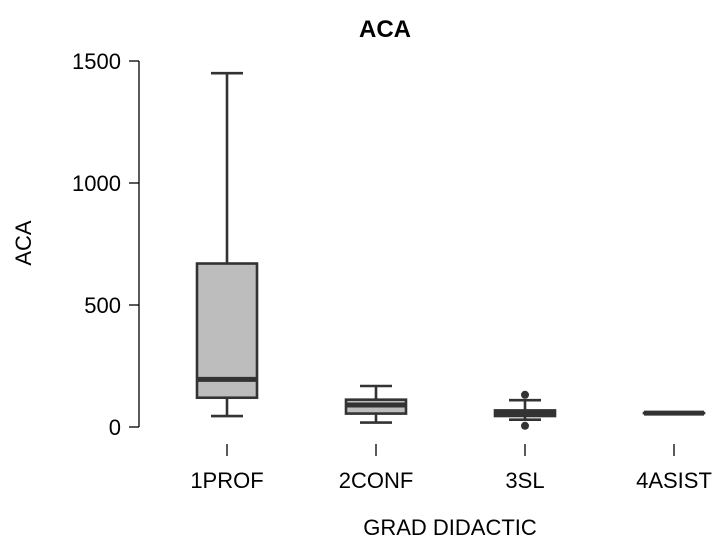 The height and width of the screenshot is (550, 721). Describe the element at coordinates (23, 243) in the screenshot. I see `y-axis-title: ACA` at that location.